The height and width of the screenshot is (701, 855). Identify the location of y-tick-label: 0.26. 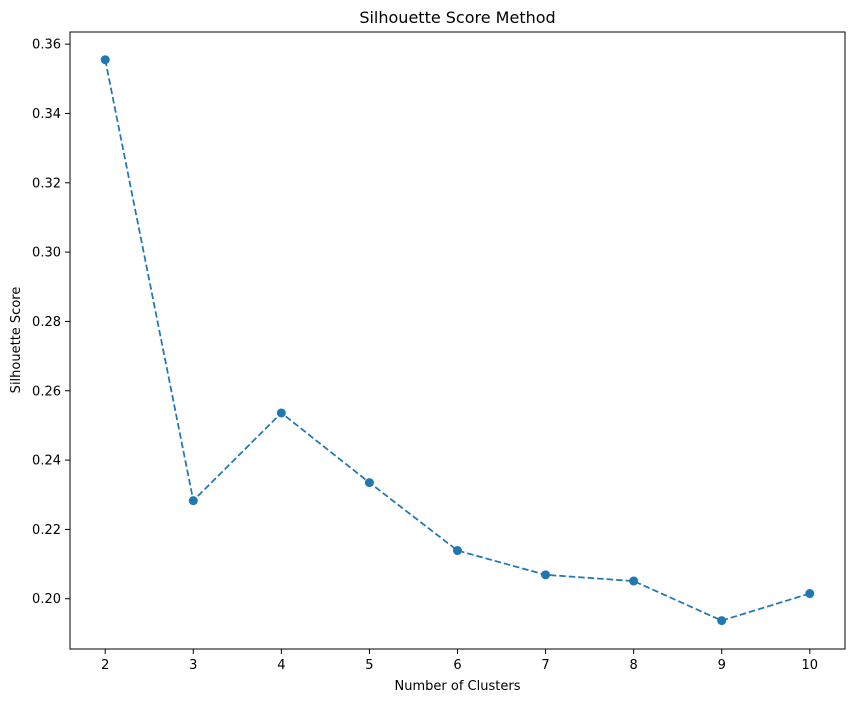
(46, 391).